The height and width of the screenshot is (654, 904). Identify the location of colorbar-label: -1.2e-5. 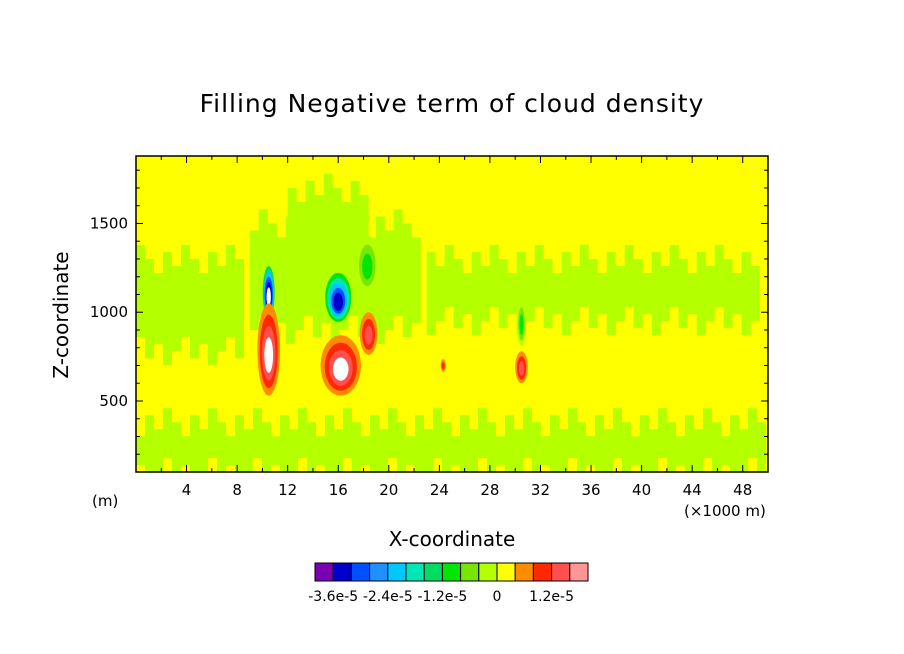
(442, 597).